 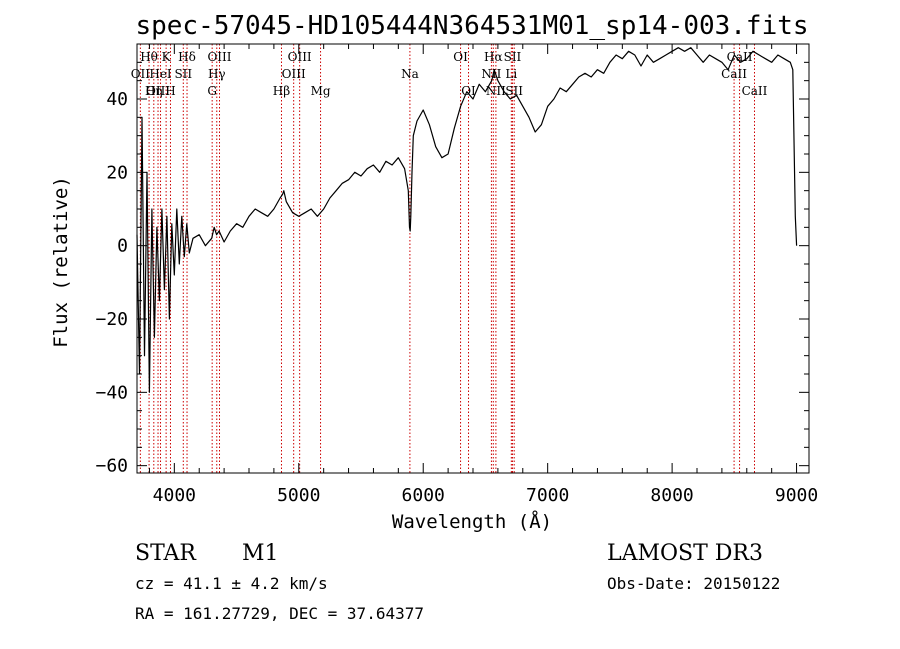 I want to click on observation-date: Obs-Date: 20150122, so click(x=693, y=583).